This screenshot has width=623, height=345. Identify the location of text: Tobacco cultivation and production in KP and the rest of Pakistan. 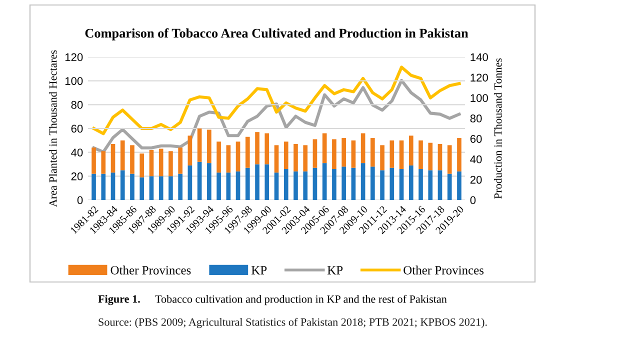
(301, 300).